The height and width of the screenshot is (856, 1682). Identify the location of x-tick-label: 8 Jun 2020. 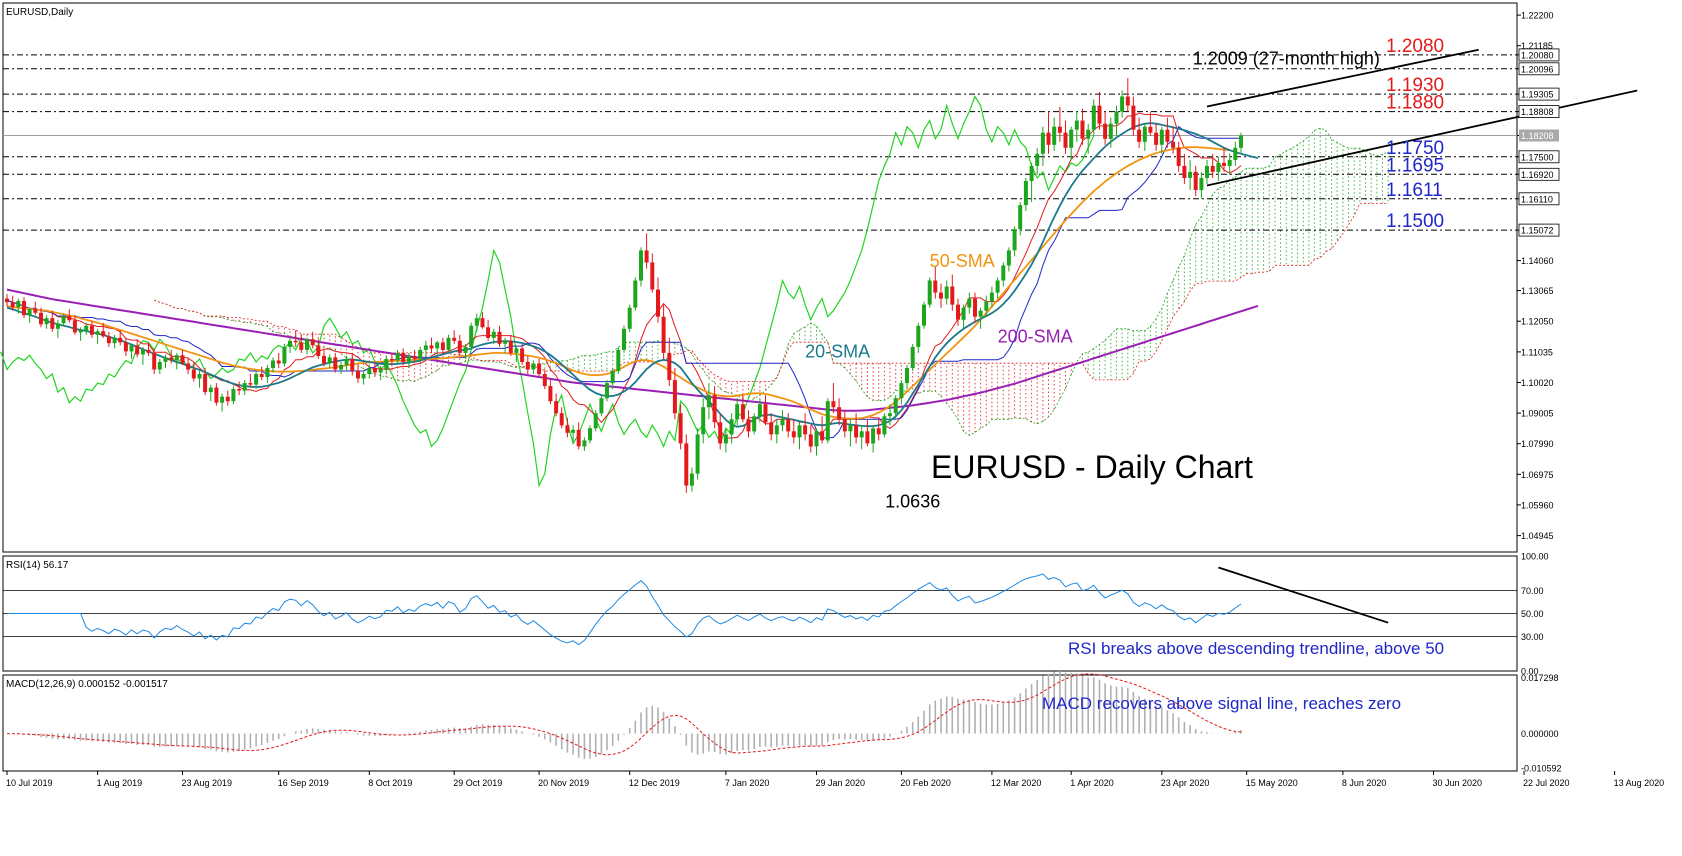
(1364, 783).